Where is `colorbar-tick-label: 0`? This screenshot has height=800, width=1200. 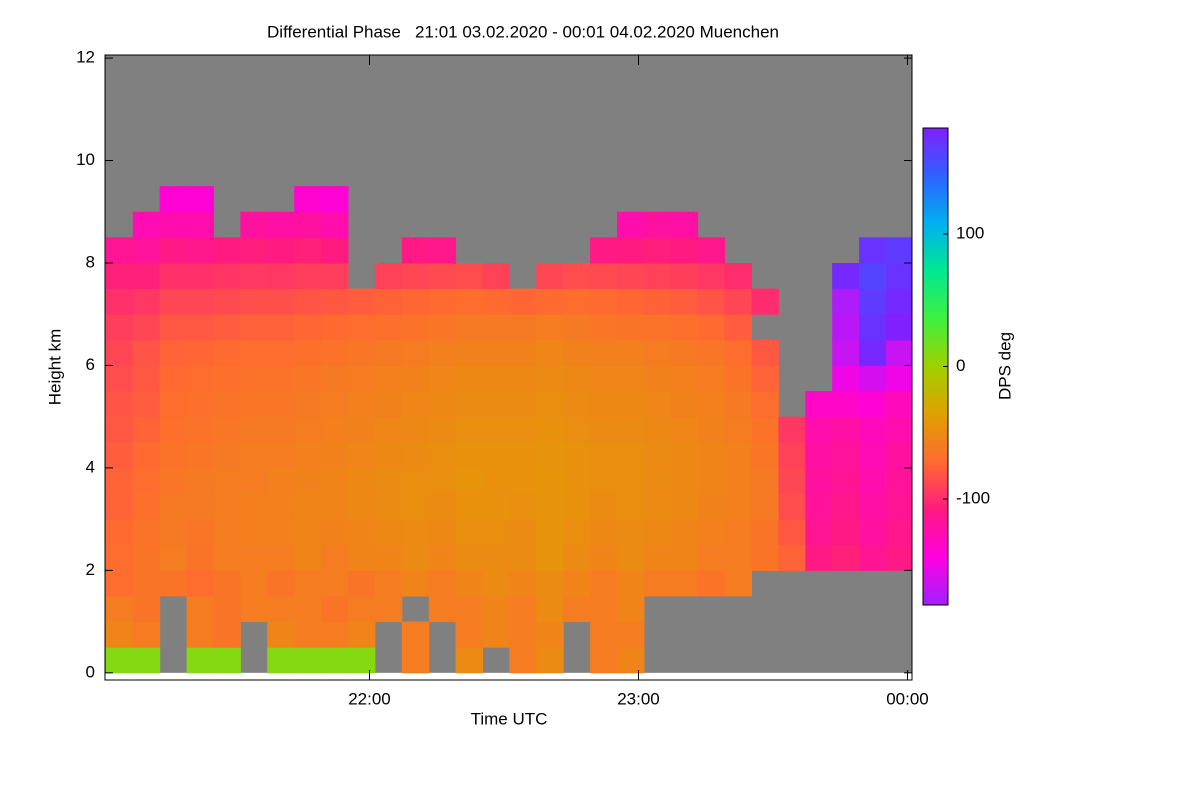
colorbar-tick-label: 0 is located at coordinates (960, 365).